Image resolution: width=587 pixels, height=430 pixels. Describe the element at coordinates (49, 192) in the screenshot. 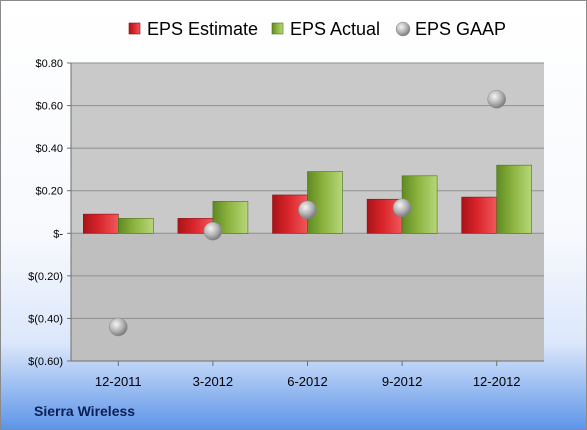

I see `y-tick-label: $0.20` at that location.